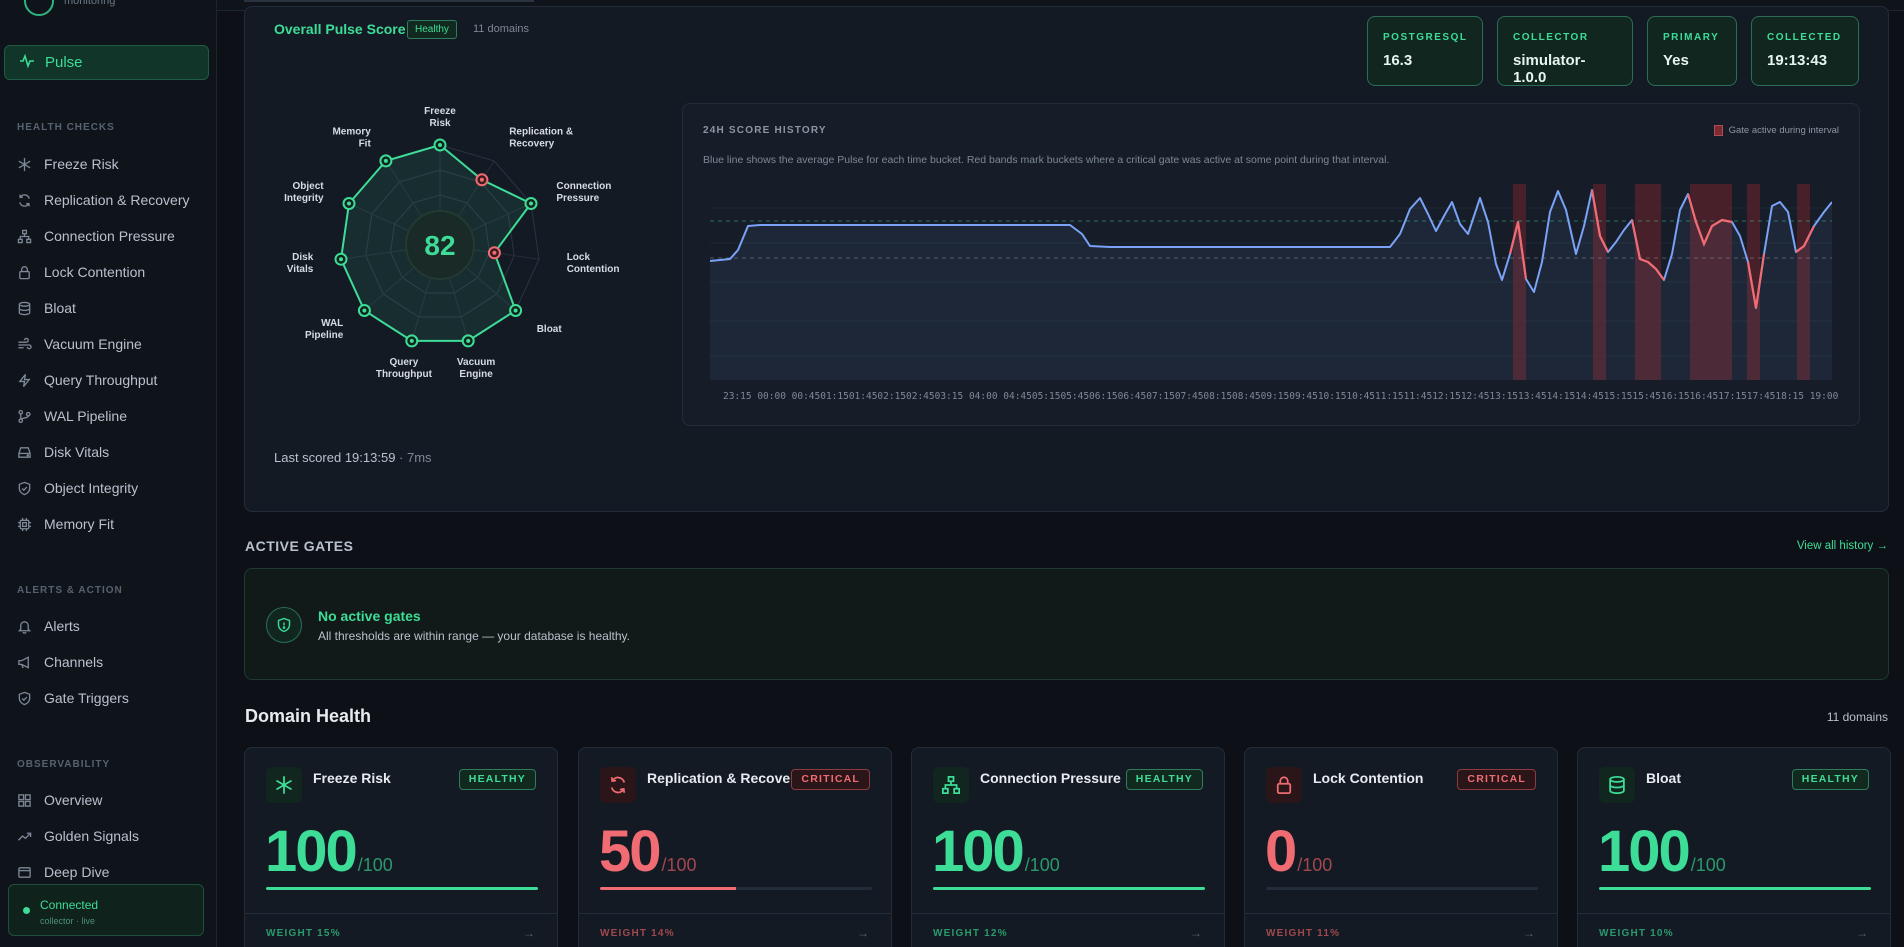  Describe the element at coordinates (1368, 778) in the screenshot. I see `domain-name: Lock Contention` at that location.